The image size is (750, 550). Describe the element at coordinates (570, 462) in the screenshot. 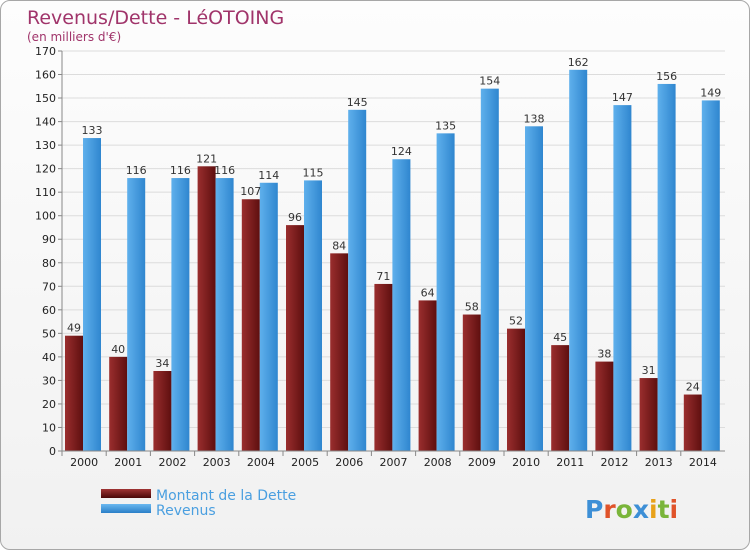

I see `x-tick-label: 2011` at that location.